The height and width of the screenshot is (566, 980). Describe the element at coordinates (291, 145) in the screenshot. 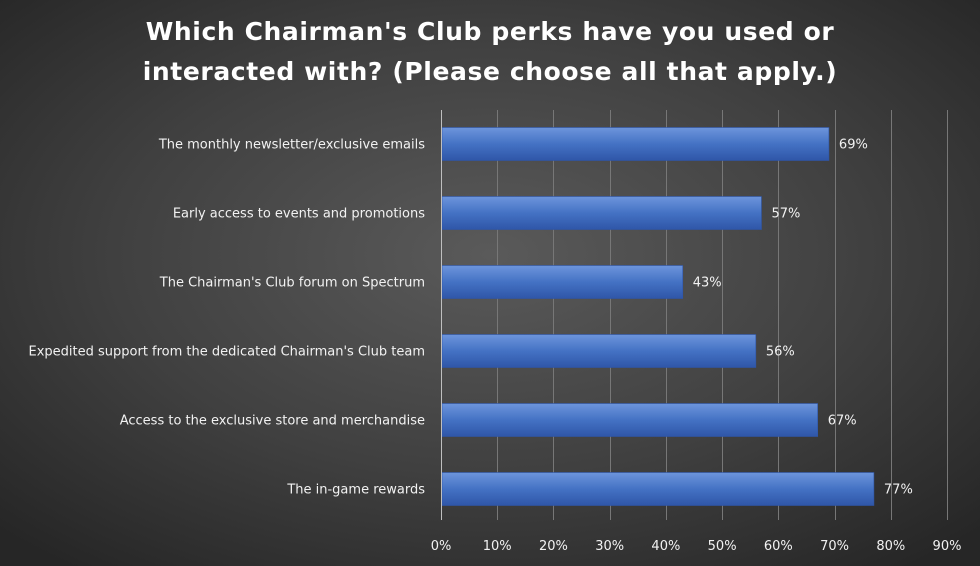

I see `category-label: The monthly newsletter/exclusive emails` at that location.